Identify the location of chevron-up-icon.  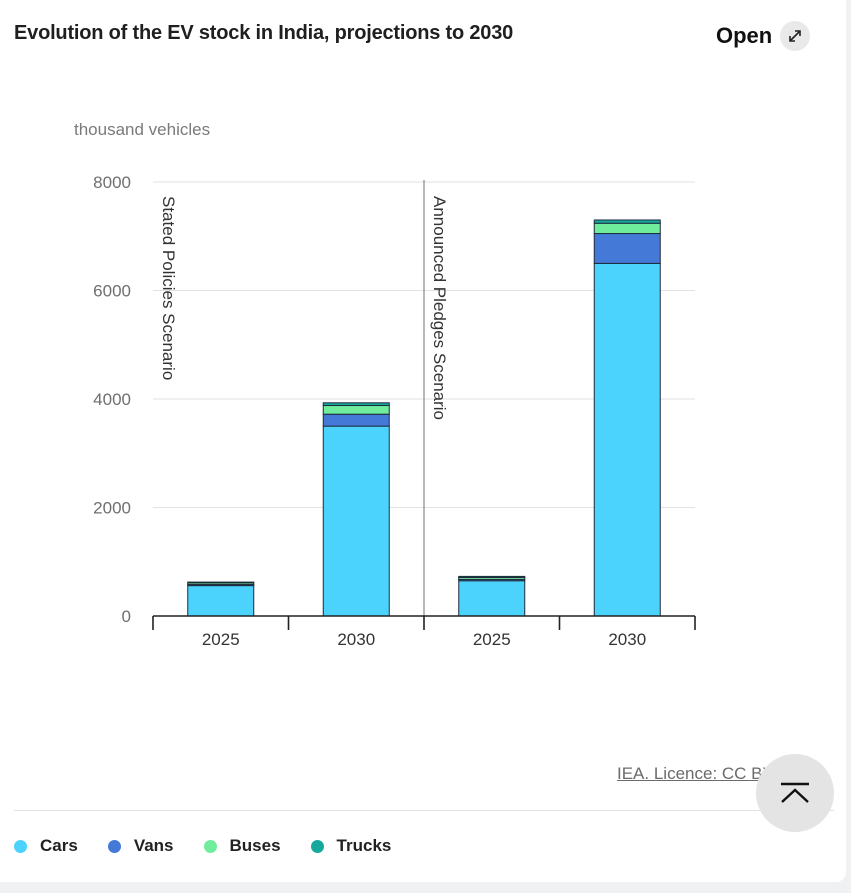
(795, 792).